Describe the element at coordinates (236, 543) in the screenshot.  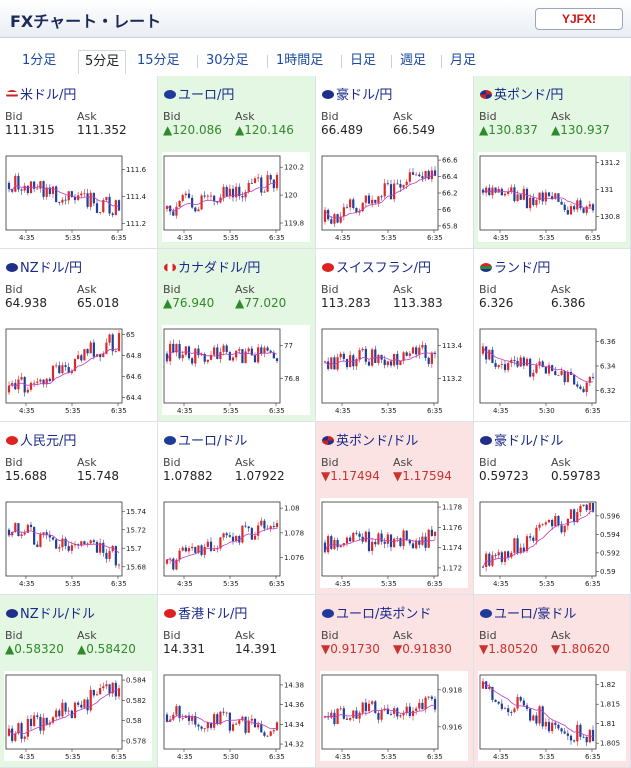
I see `price-chart: 1.08 1.078 1.076 4:35 5:35 6:35` at that location.